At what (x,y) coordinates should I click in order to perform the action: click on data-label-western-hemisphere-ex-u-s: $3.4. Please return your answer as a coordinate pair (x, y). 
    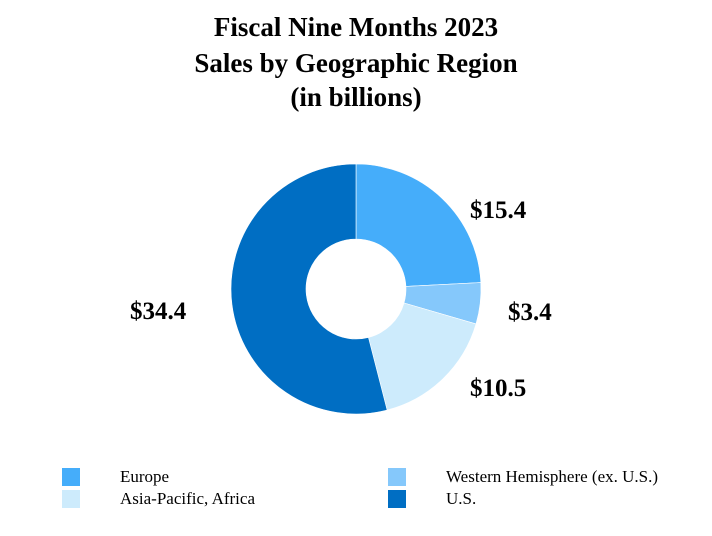
    Looking at the image, I should click on (530, 312).